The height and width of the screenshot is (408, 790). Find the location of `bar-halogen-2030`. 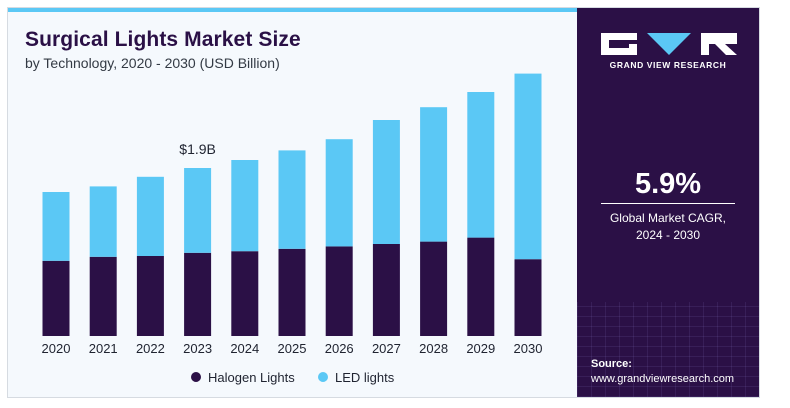

bar-halogen-2030 is located at coordinates (528, 297).